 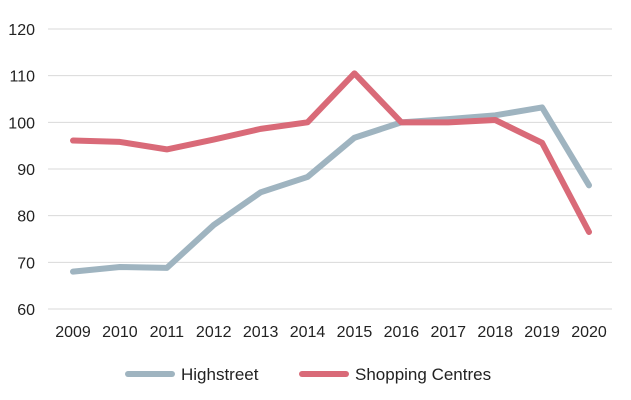 I want to click on y-tick-label: 80, so click(x=26, y=217).